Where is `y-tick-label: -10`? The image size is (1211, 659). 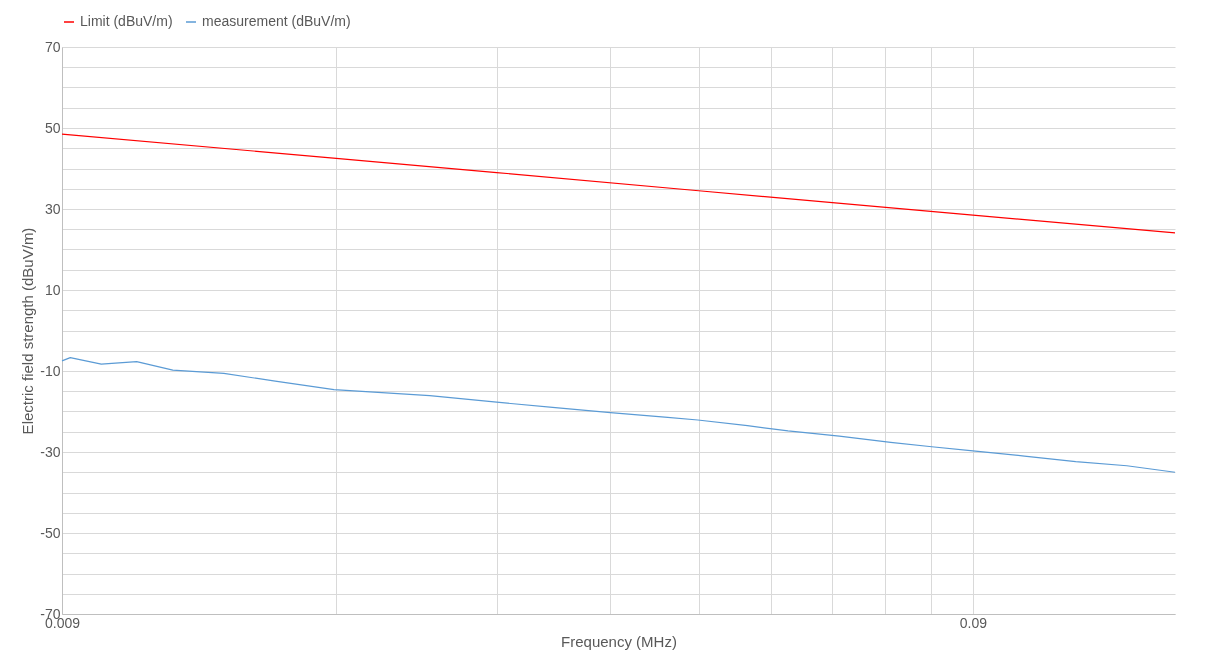
y-tick-label: -10 is located at coordinates (50, 370).